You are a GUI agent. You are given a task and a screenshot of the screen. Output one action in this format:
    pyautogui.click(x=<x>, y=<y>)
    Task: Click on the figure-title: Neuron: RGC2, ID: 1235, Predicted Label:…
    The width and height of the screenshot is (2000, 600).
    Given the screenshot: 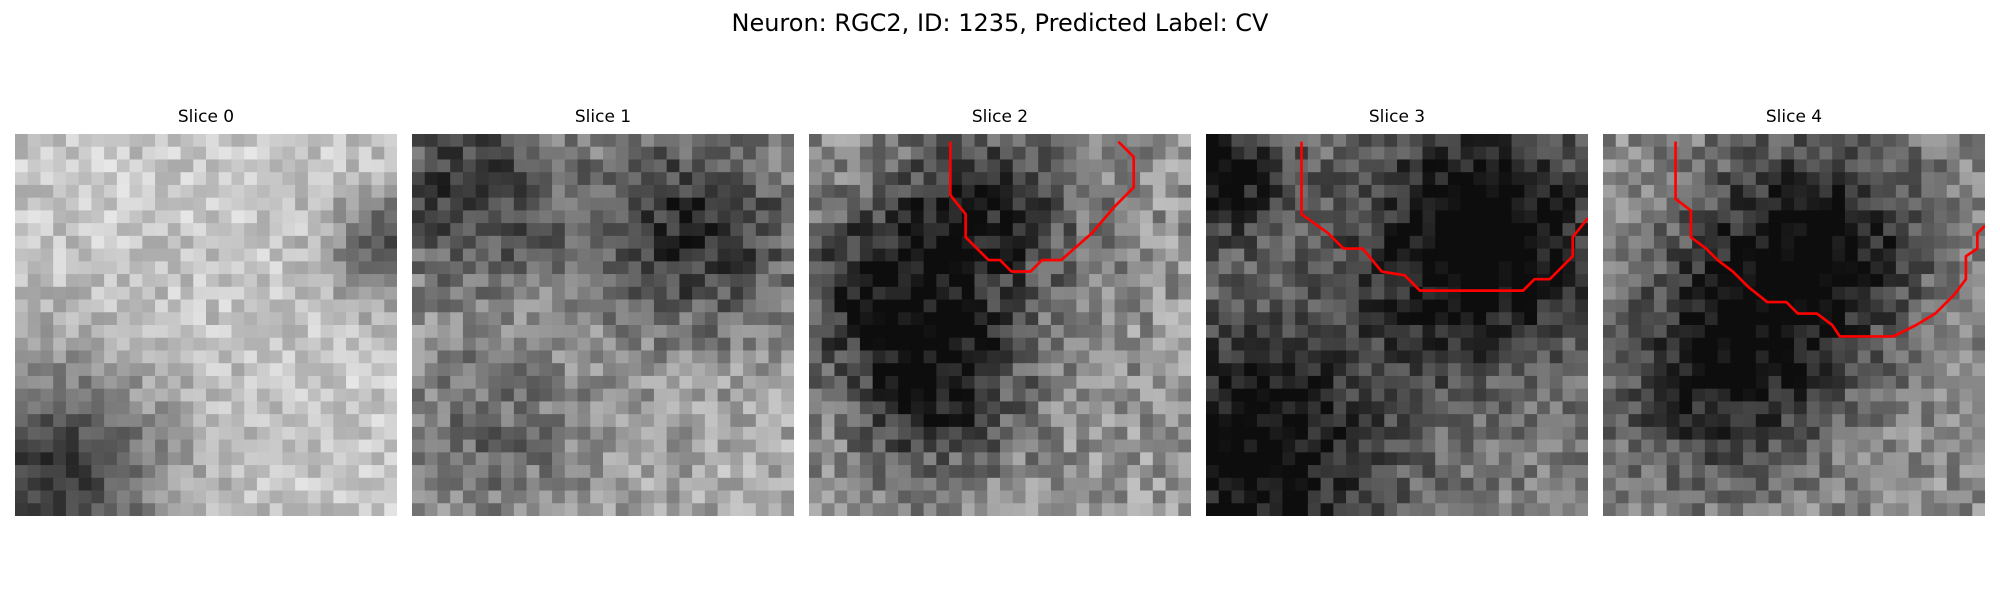 What is the action you would take?
    pyautogui.click(x=1000, y=23)
    